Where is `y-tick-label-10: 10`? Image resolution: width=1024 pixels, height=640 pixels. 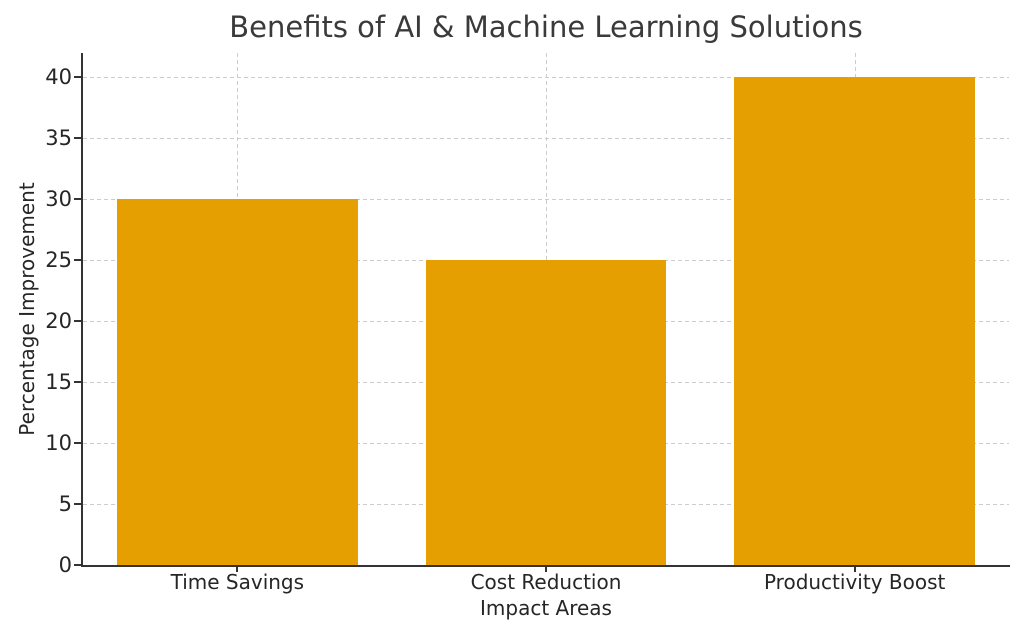 y-tick-label-10: 10 is located at coordinates (58, 443).